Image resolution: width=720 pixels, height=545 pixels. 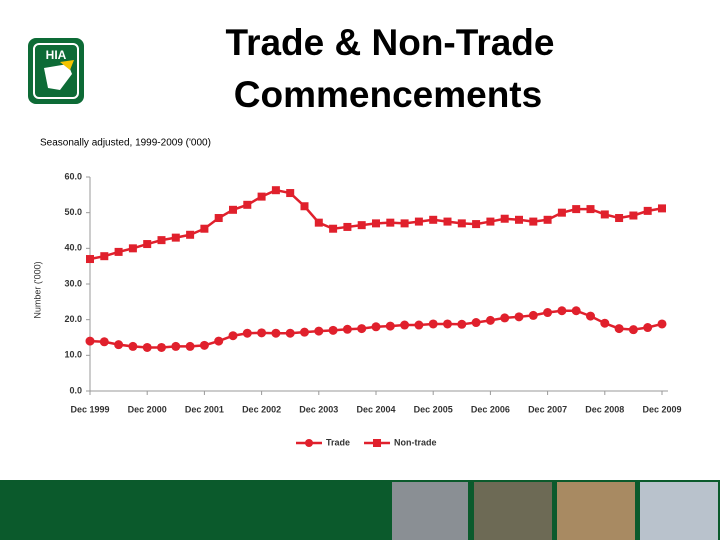 I want to click on x-tick-label: Dec 1999, so click(x=89, y=409).